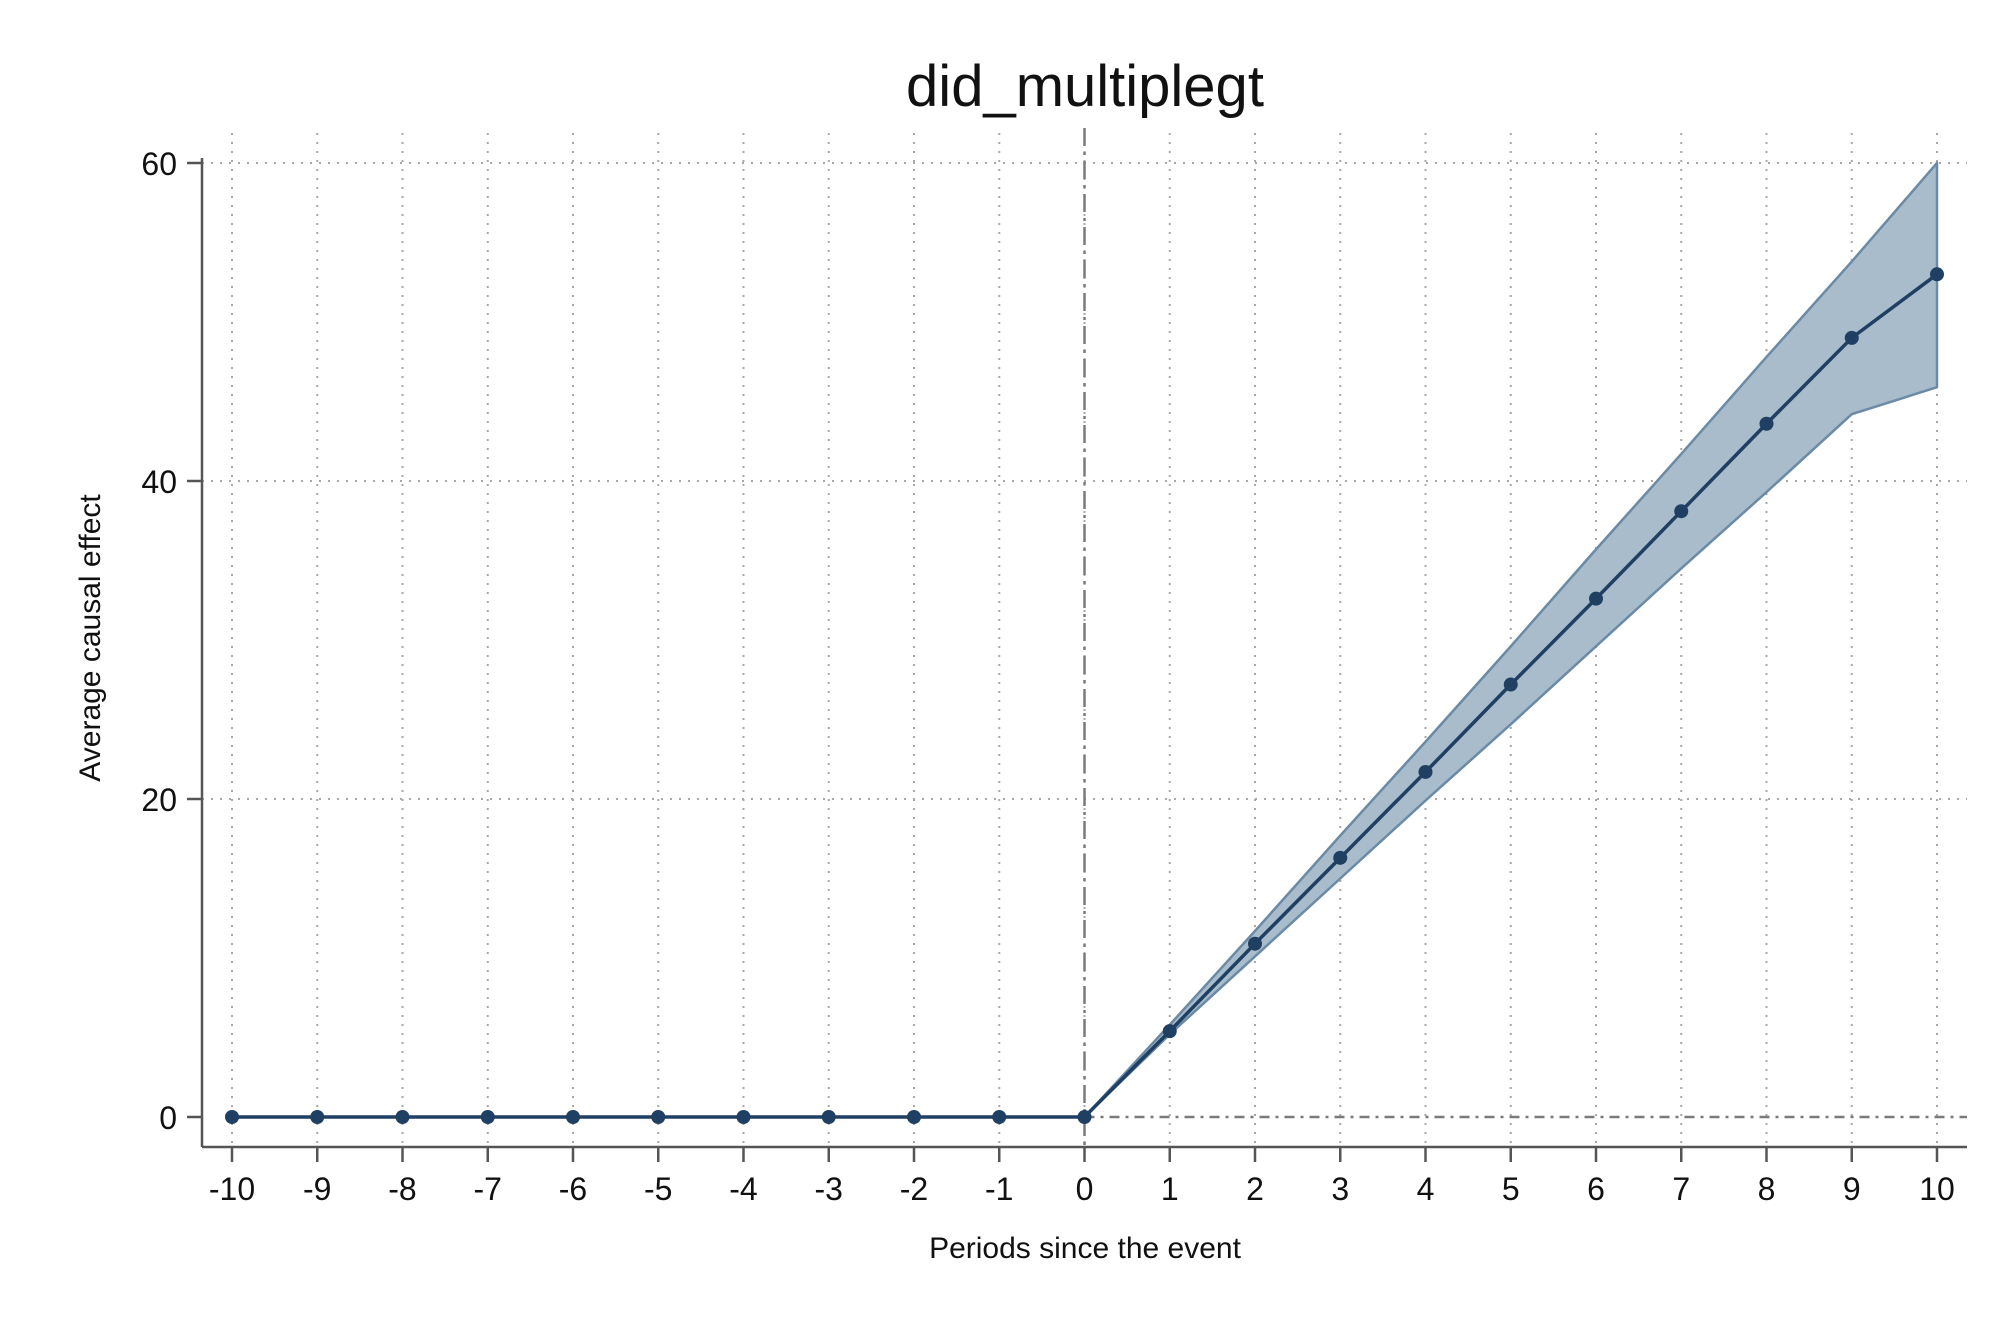 The height and width of the screenshot is (1338, 2000). What do you see at coordinates (1085, 1189) in the screenshot?
I see `x-tick-label: 0` at bounding box center [1085, 1189].